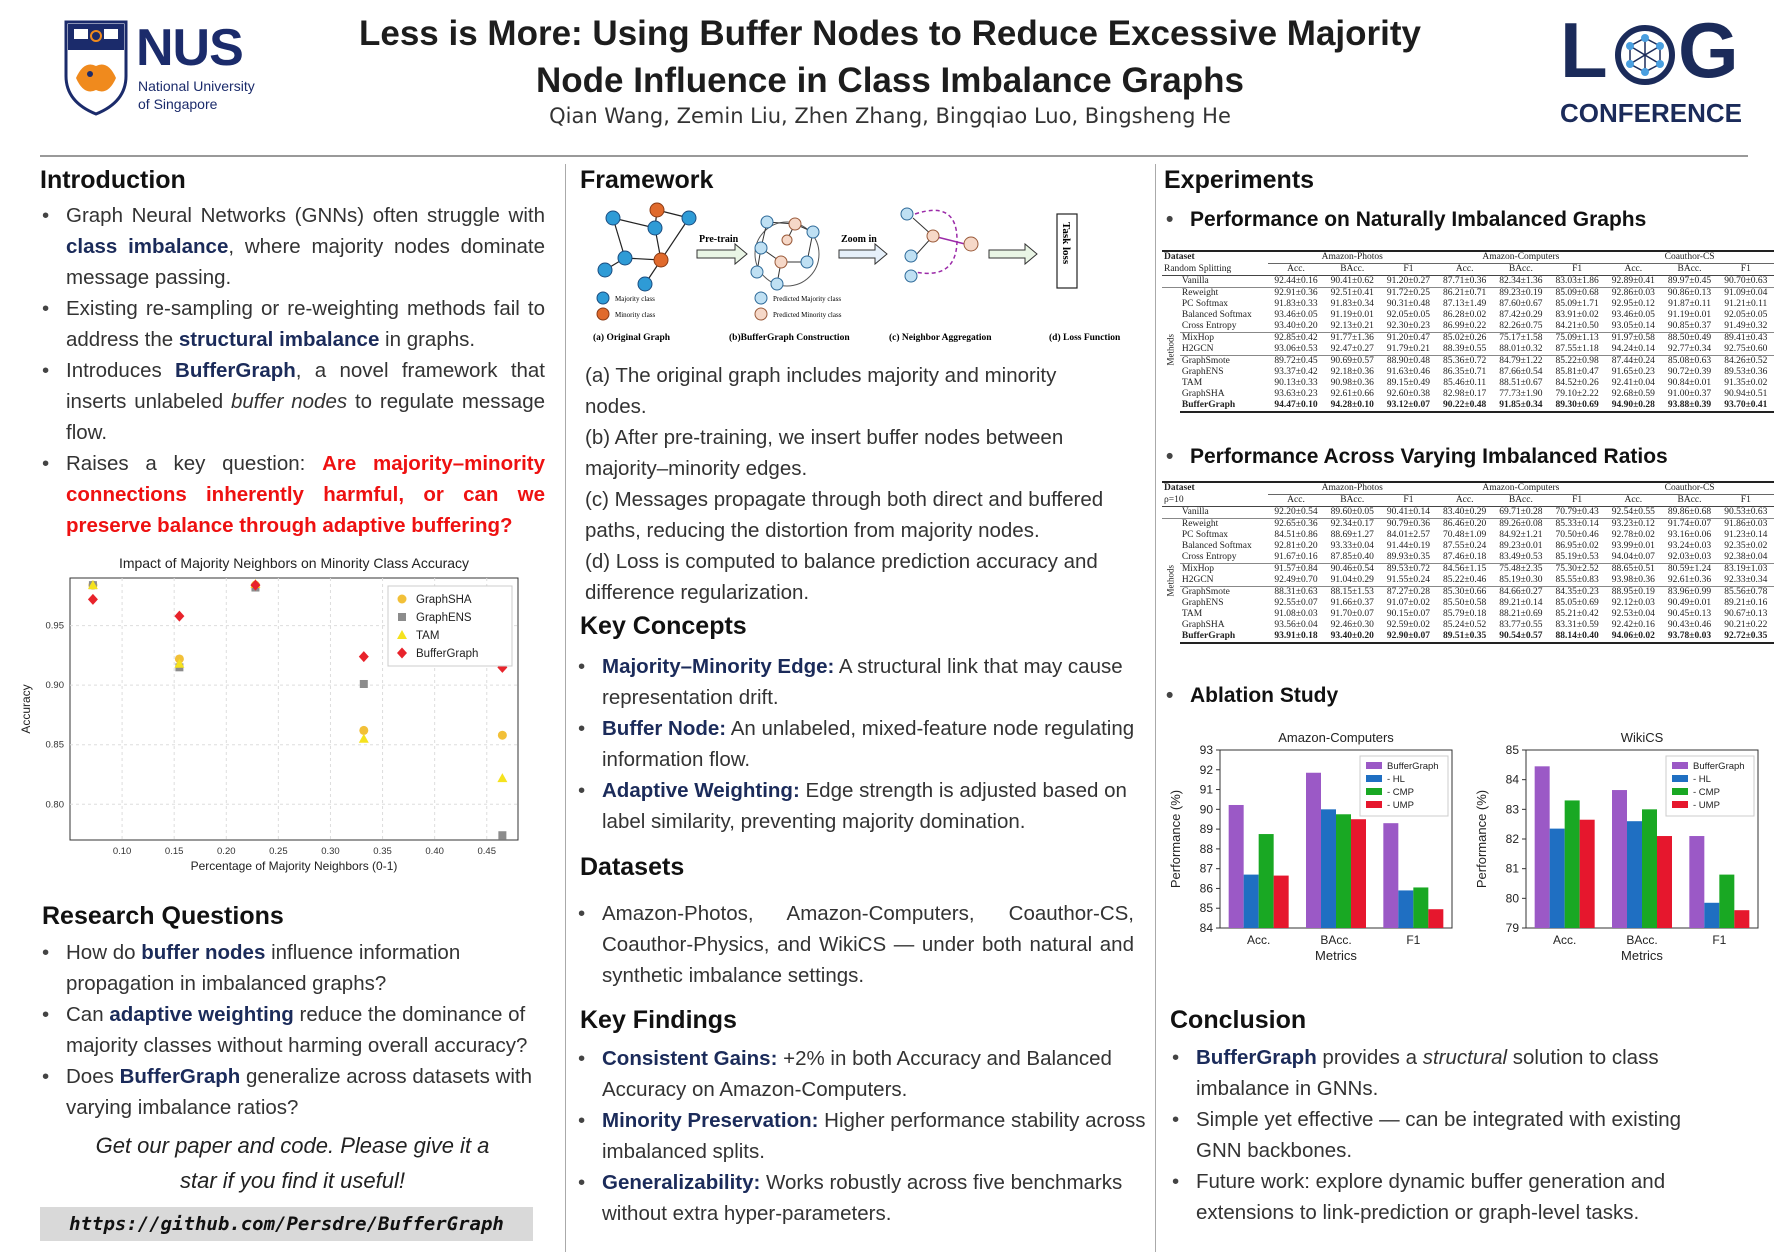  Describe the element at coordinates (1645, 55) in the screenshot. I see `graph-network-icon` at that location.